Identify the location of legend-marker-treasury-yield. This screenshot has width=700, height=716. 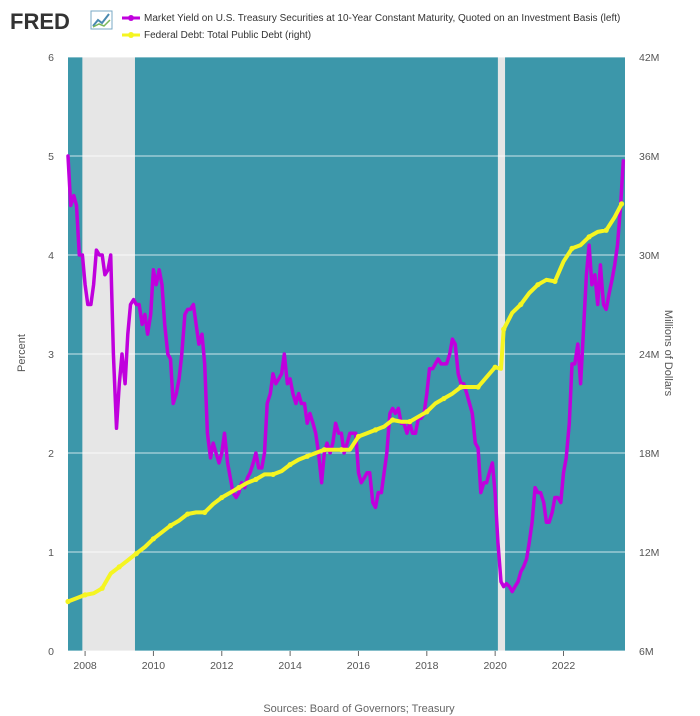
(131, 18).